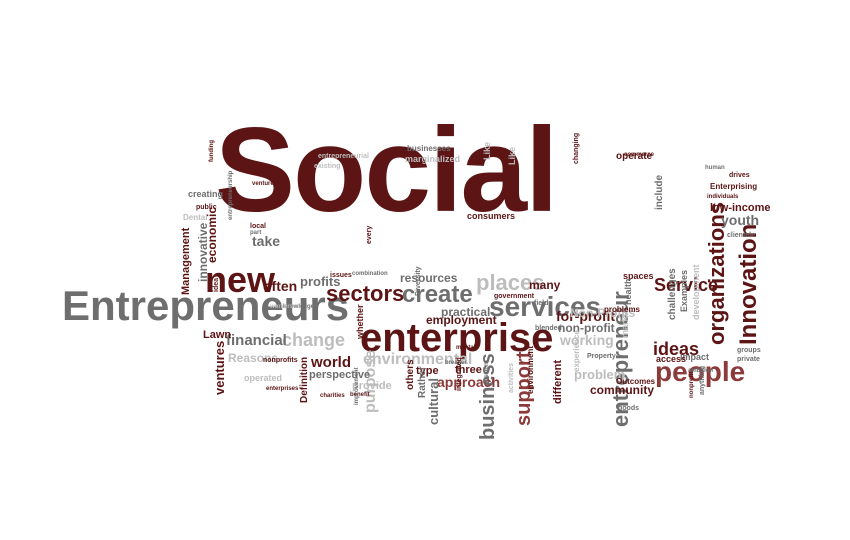 The height and width of the screenshot is (540, 850). I want to click on word-innovative: innovative, so click(203, 252).